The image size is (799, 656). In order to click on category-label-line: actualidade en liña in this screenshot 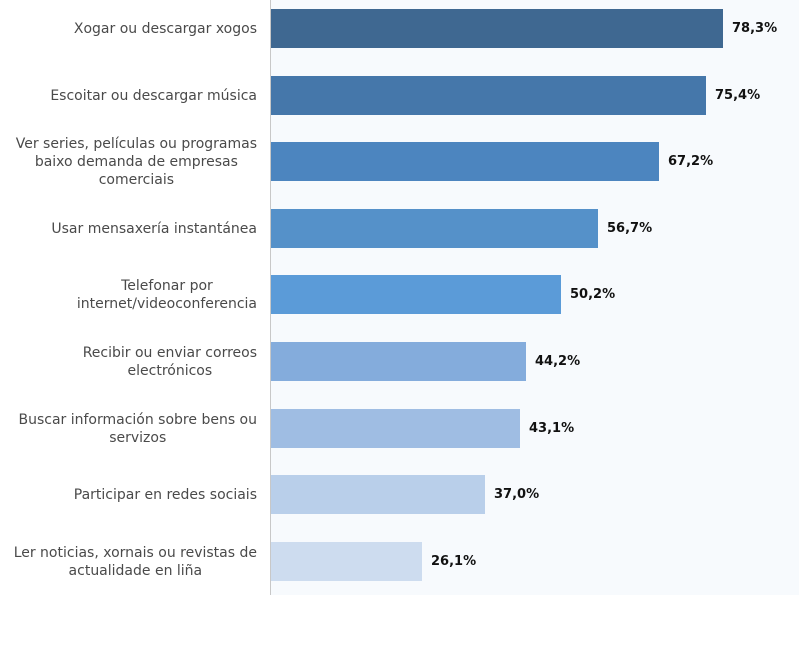, I will do `click(135, 570)`.